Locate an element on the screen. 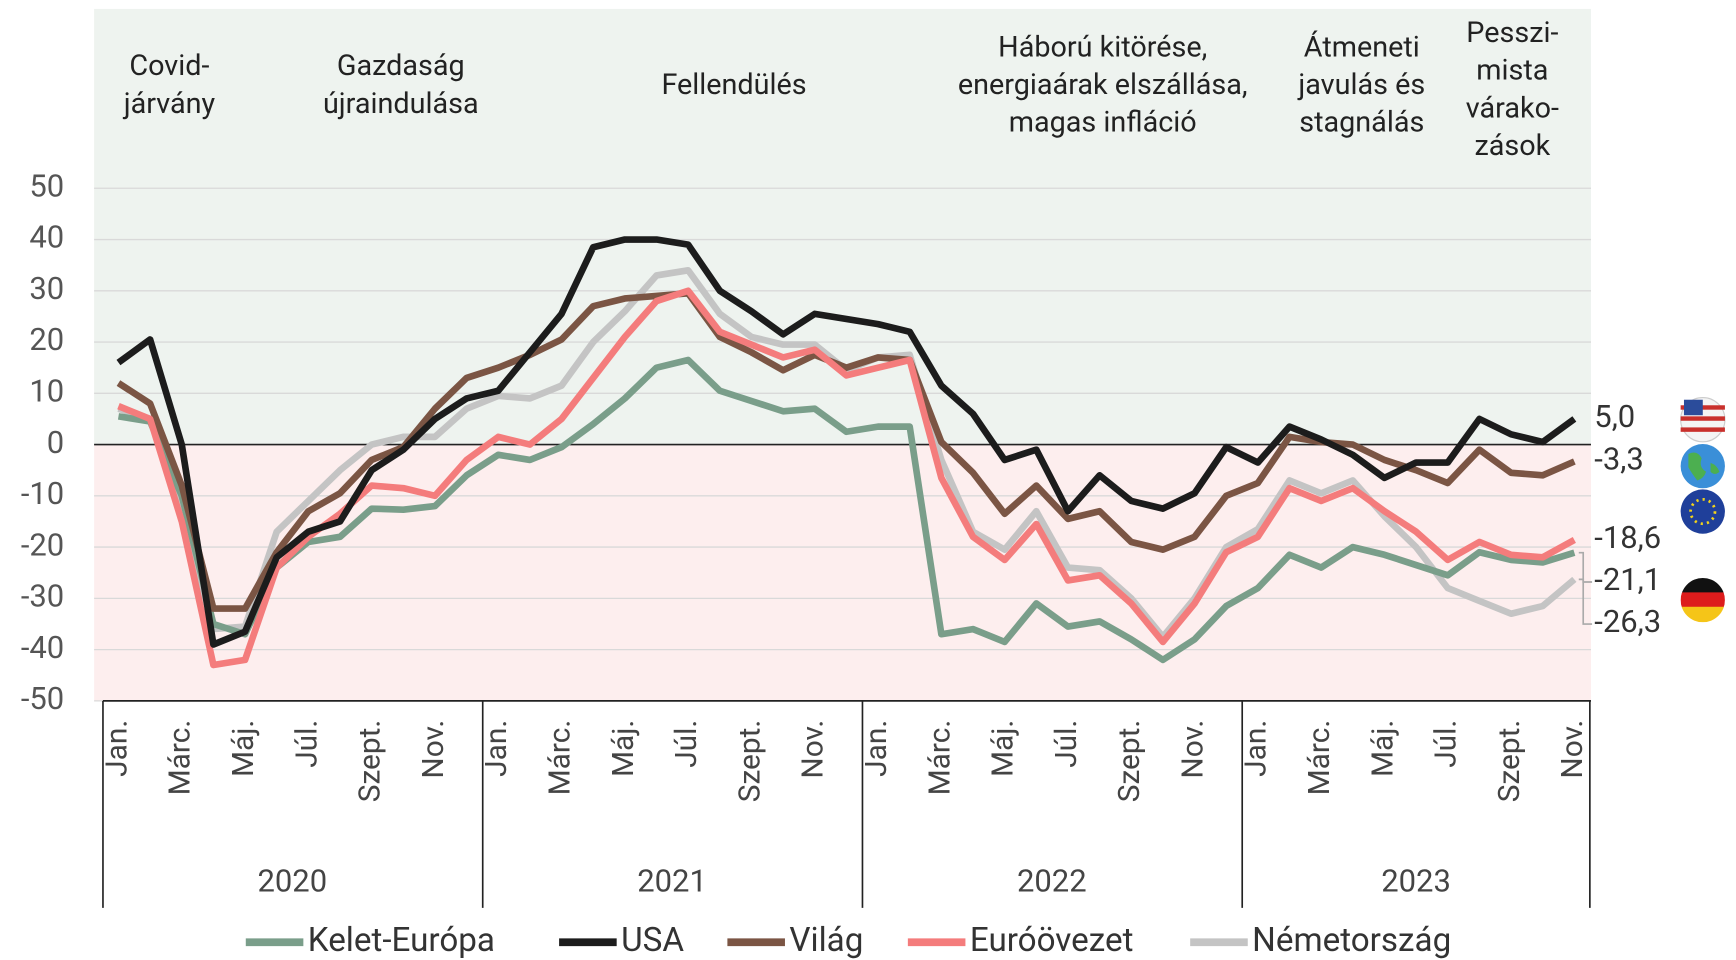 The height and width of the screenshot is (960, 1736). end-value-label: -26,3 is located at coordinates (1627, 621).